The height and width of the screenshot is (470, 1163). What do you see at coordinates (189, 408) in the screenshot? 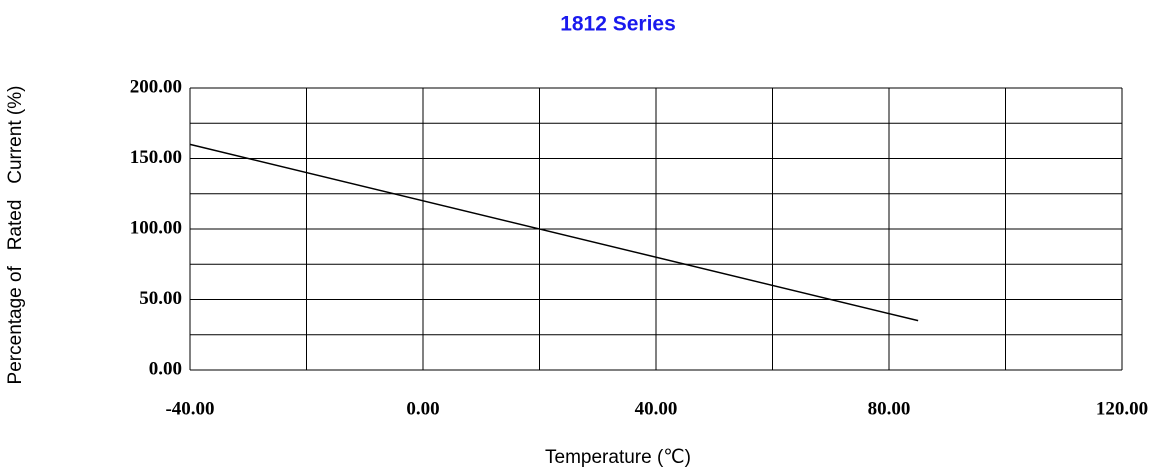
I see `x-tick-label: -40.00` at bounding box center [189, 408].